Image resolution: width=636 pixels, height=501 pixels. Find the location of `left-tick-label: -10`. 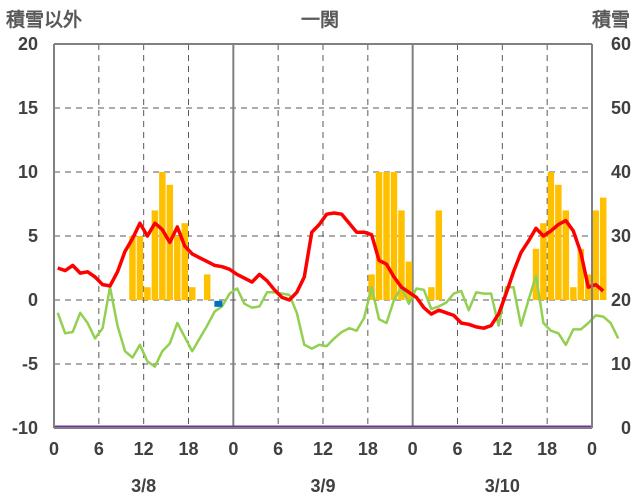

left-tick-label: -10 is located at coordinates (25, 428).